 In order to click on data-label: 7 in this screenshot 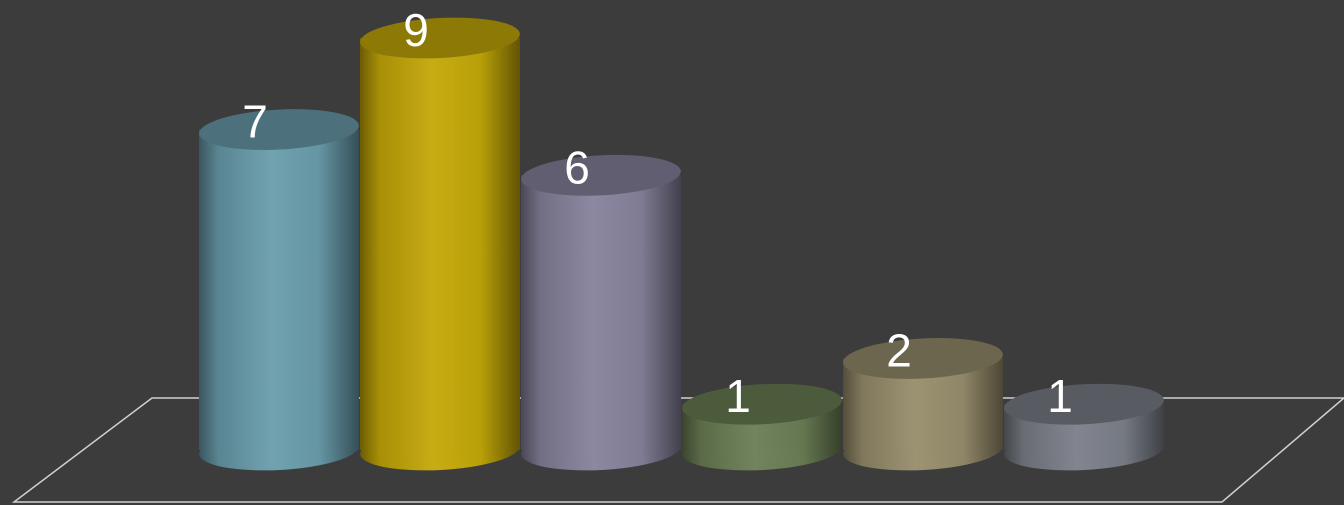, I will do `click(255, 122)`.